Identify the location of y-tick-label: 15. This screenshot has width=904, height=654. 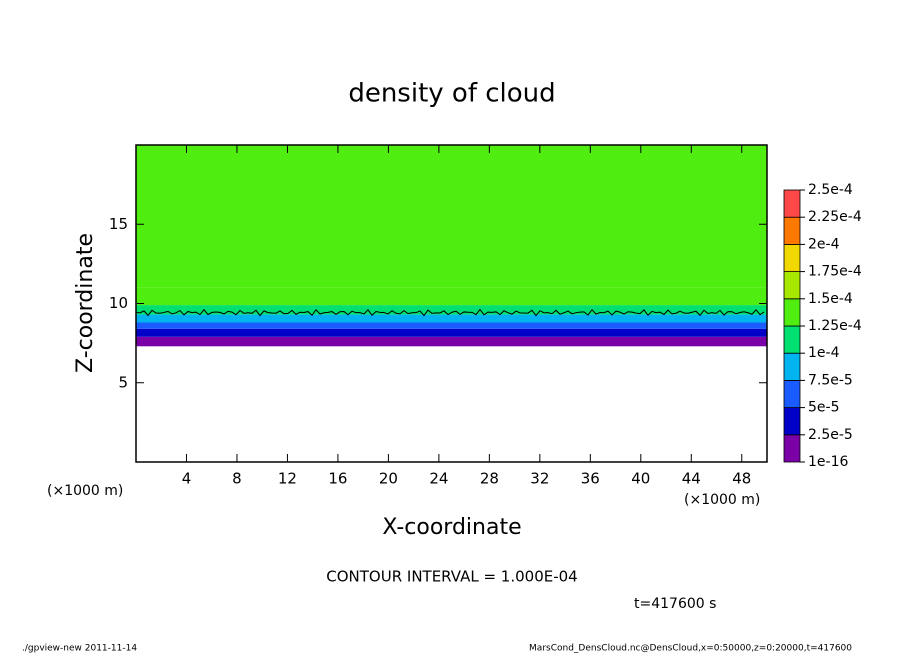
(118, 224).